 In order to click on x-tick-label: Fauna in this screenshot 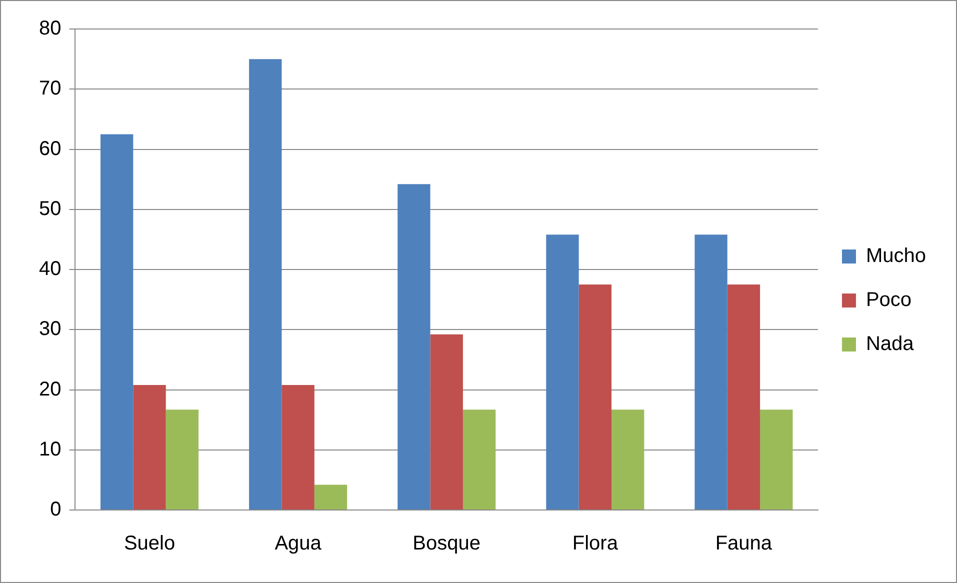, I will do `click(744, 543)`.